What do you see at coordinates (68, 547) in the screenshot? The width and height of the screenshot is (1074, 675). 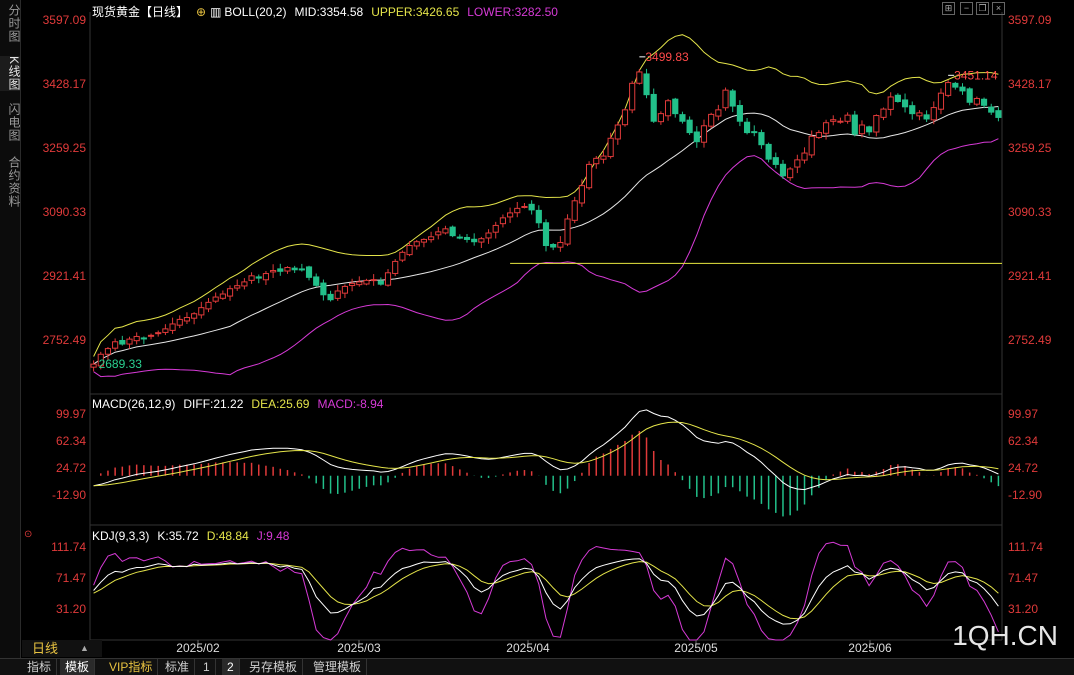 I see `kdj-tick-left: 111.74` at bounding box center [68, 547].